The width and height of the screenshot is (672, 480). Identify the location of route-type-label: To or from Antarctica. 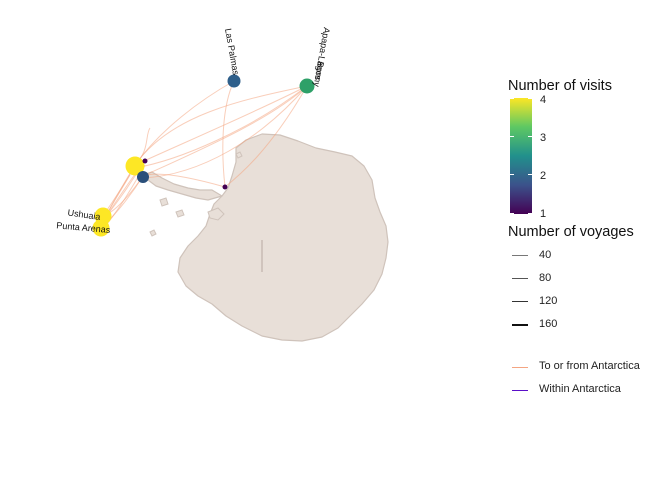
(589, 366).